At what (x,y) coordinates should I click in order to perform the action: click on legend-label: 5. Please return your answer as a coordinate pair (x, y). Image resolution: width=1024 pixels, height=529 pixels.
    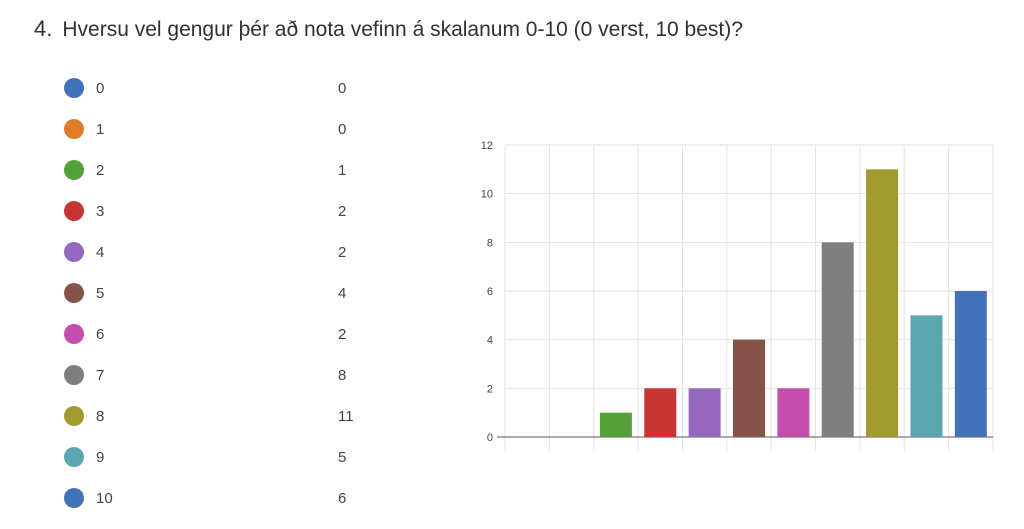
    Looking at the image, I should click on (100, 293).